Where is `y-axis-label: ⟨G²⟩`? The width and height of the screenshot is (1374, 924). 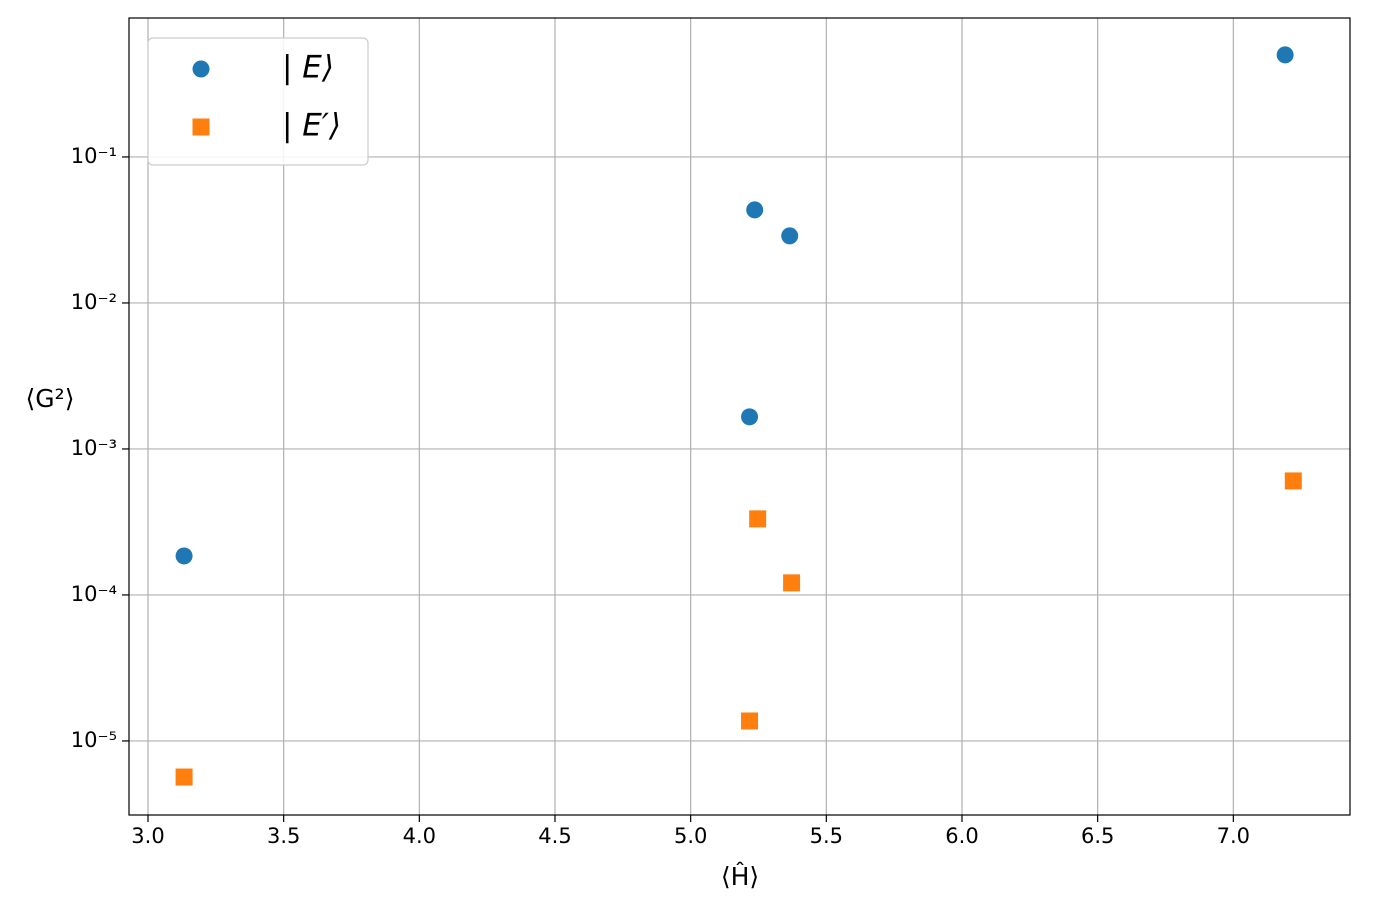
y-axis-label: ⟨G²⟩ is located at coordinates (50, 398).